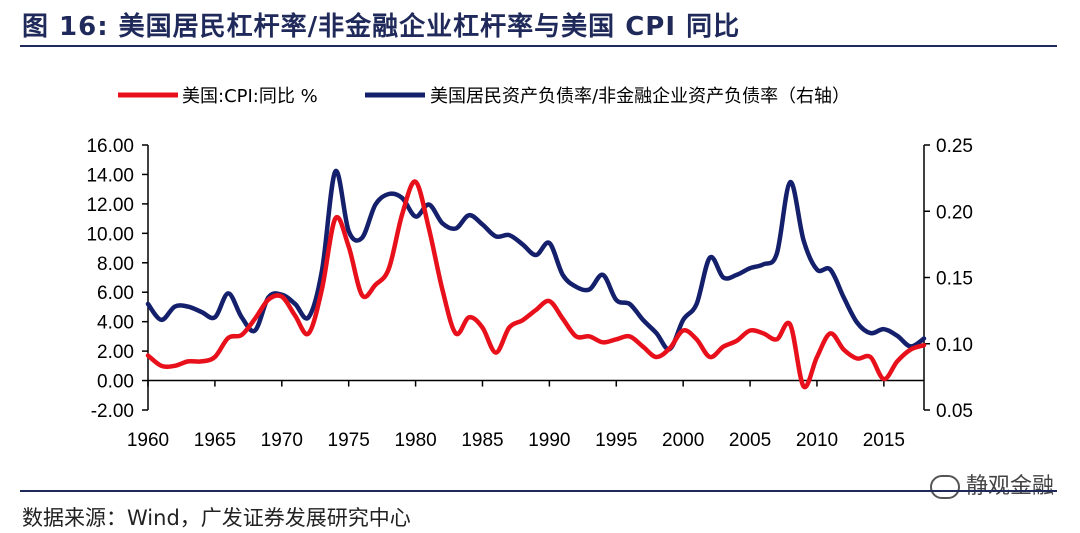 Image resolution: width=1080 pixels, height=533 pixels. Describe the element at coordinates (115, 323) in the screenshot. I see `left-tick-label: 4.00` at that location.